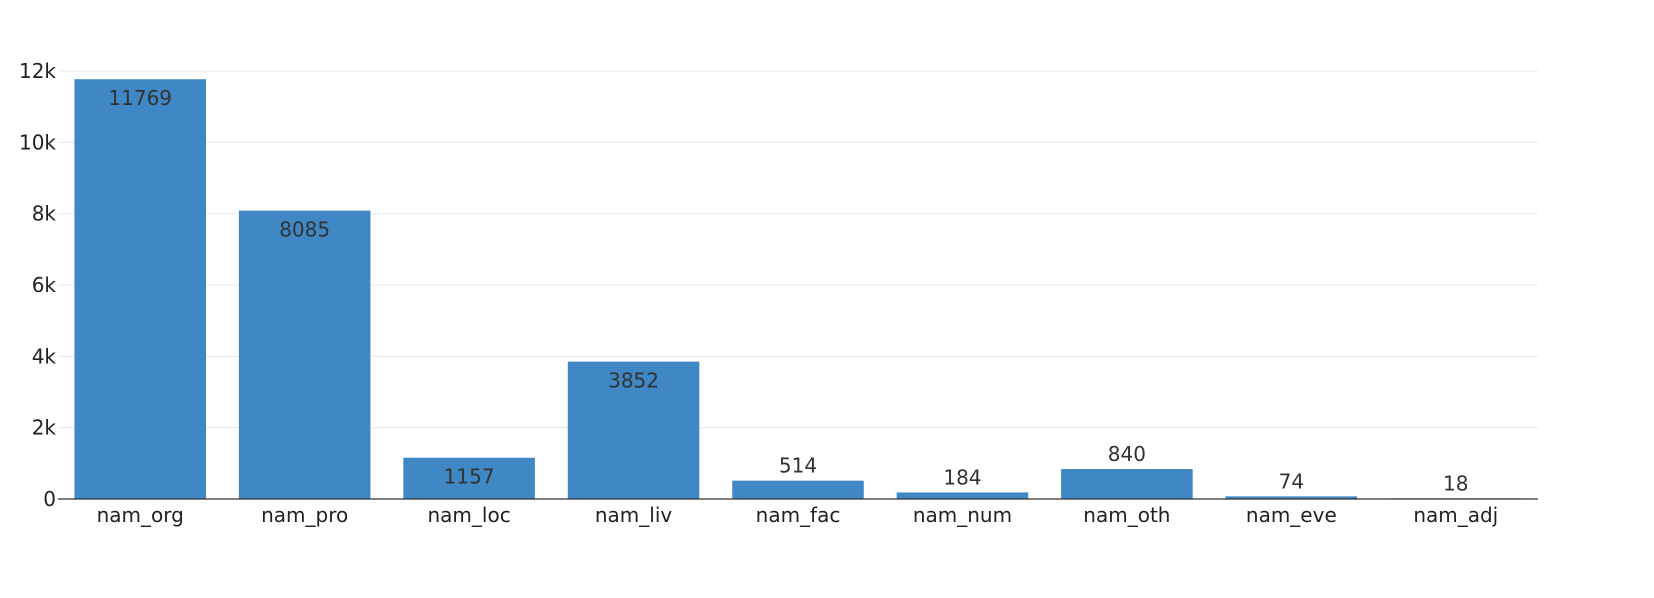 The width and height of the screenshot is (1654, 598). I want to click on data-label: 840, so click(1127, 454).